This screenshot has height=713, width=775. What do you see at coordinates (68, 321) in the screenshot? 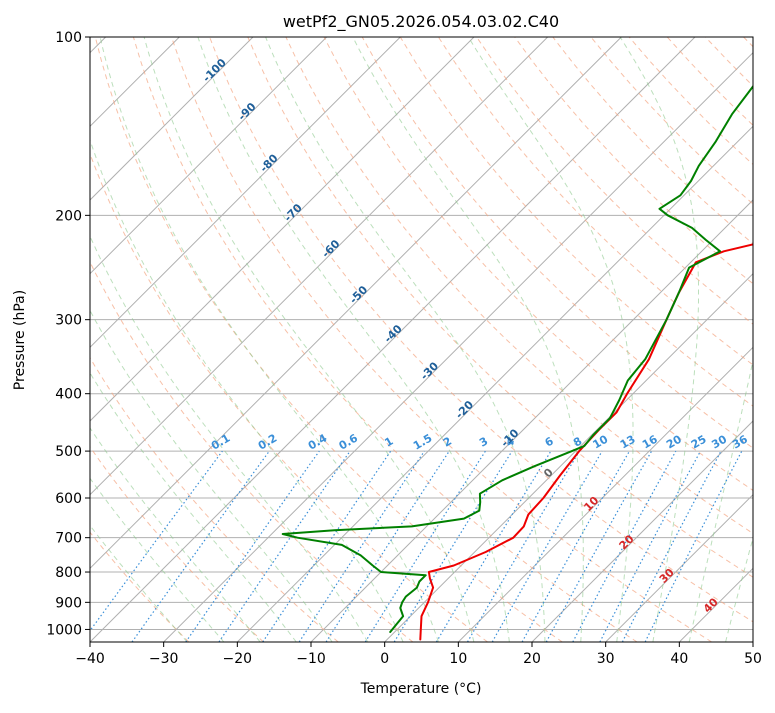
I see `y-tick-label: 300` at bounding box center [68, 321].